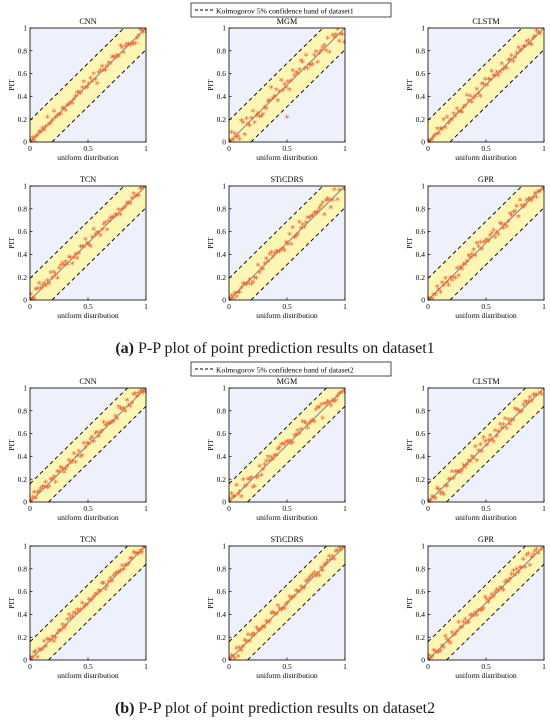 The width and height of the screenshot is (550, 726). Describe the element at coordinates (87, 381) in the screenshot. I see `subplot-title: CNN` at that location.